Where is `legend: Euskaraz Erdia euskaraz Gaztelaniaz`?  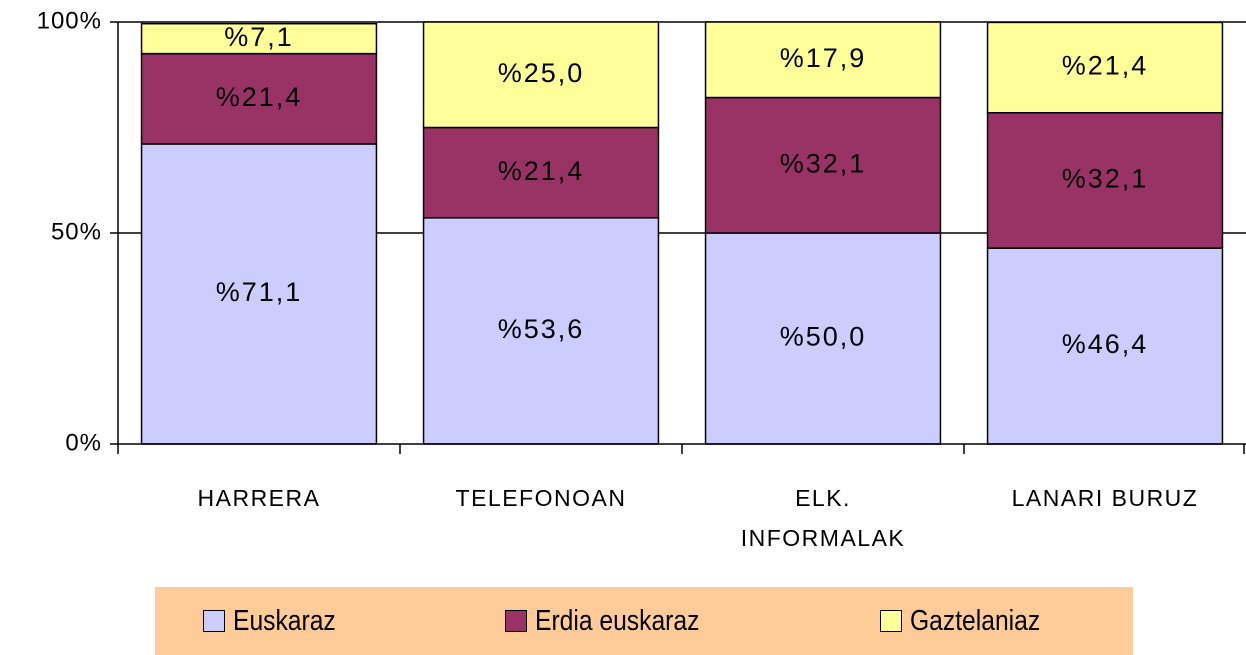
legend: Euskaraz Erdia euskaraz Gaztelaniaz is located at coordinates (644, 621).